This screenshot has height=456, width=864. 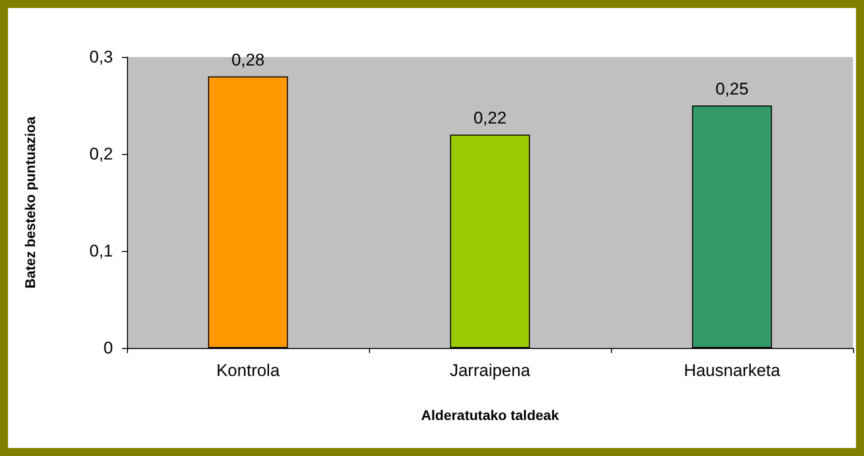 I want to click on data-label: 0,28, so click(x=248, y=60).